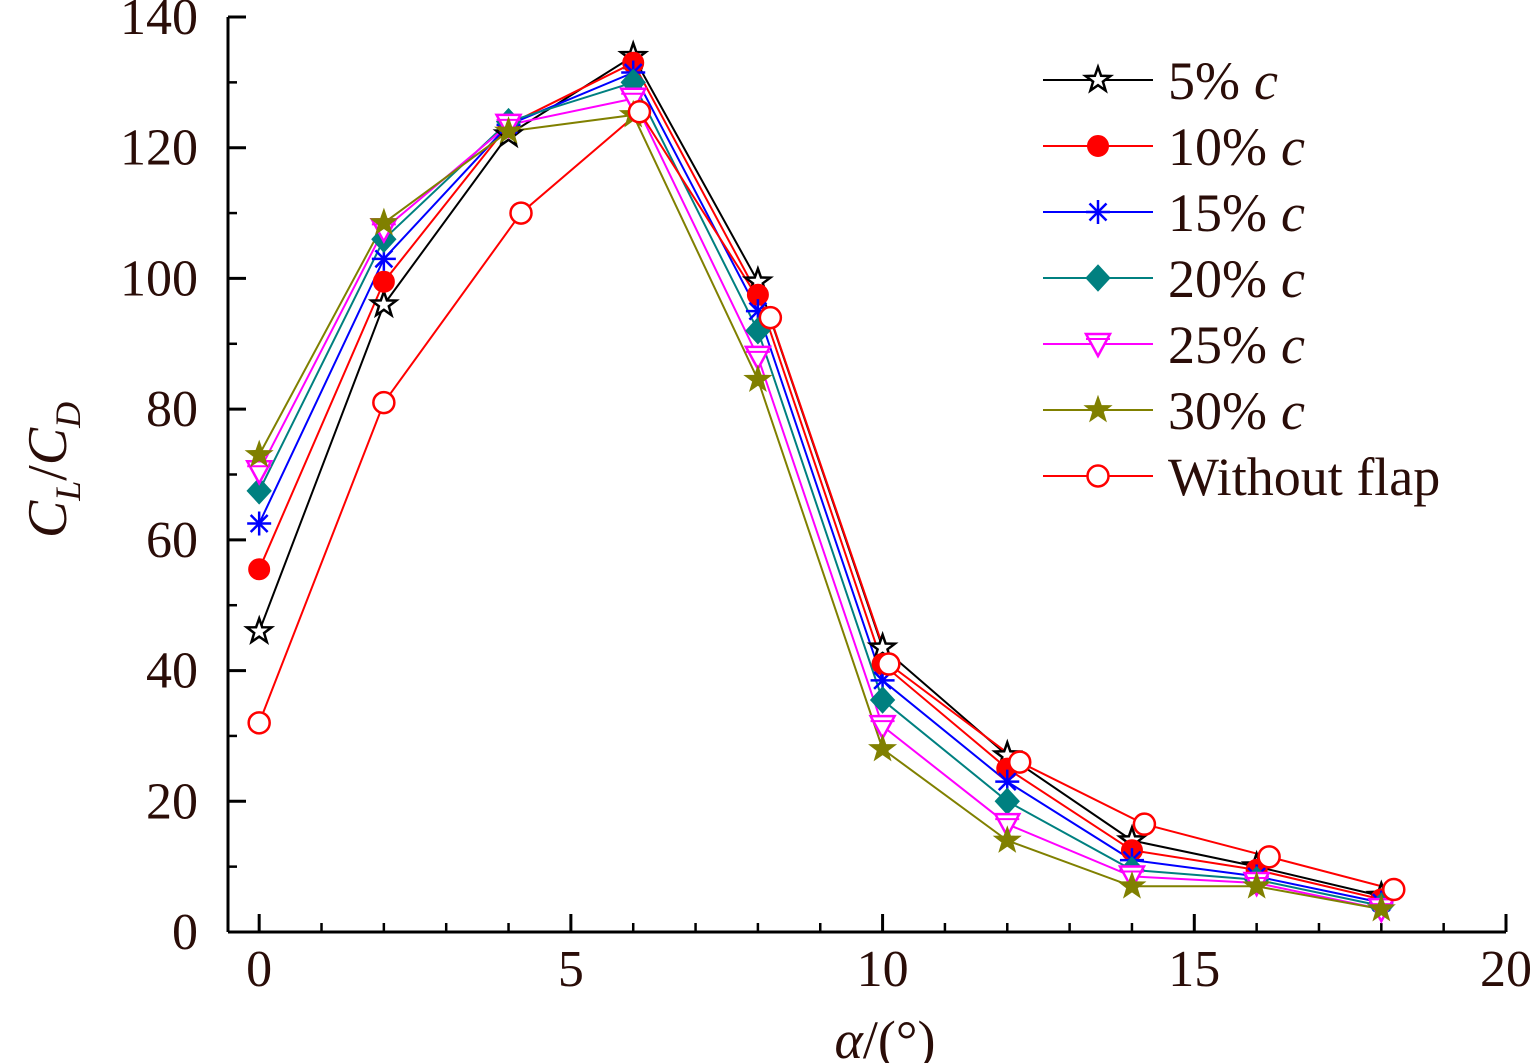  I want to click on legend-label: Without flap, so click(1304, 477).